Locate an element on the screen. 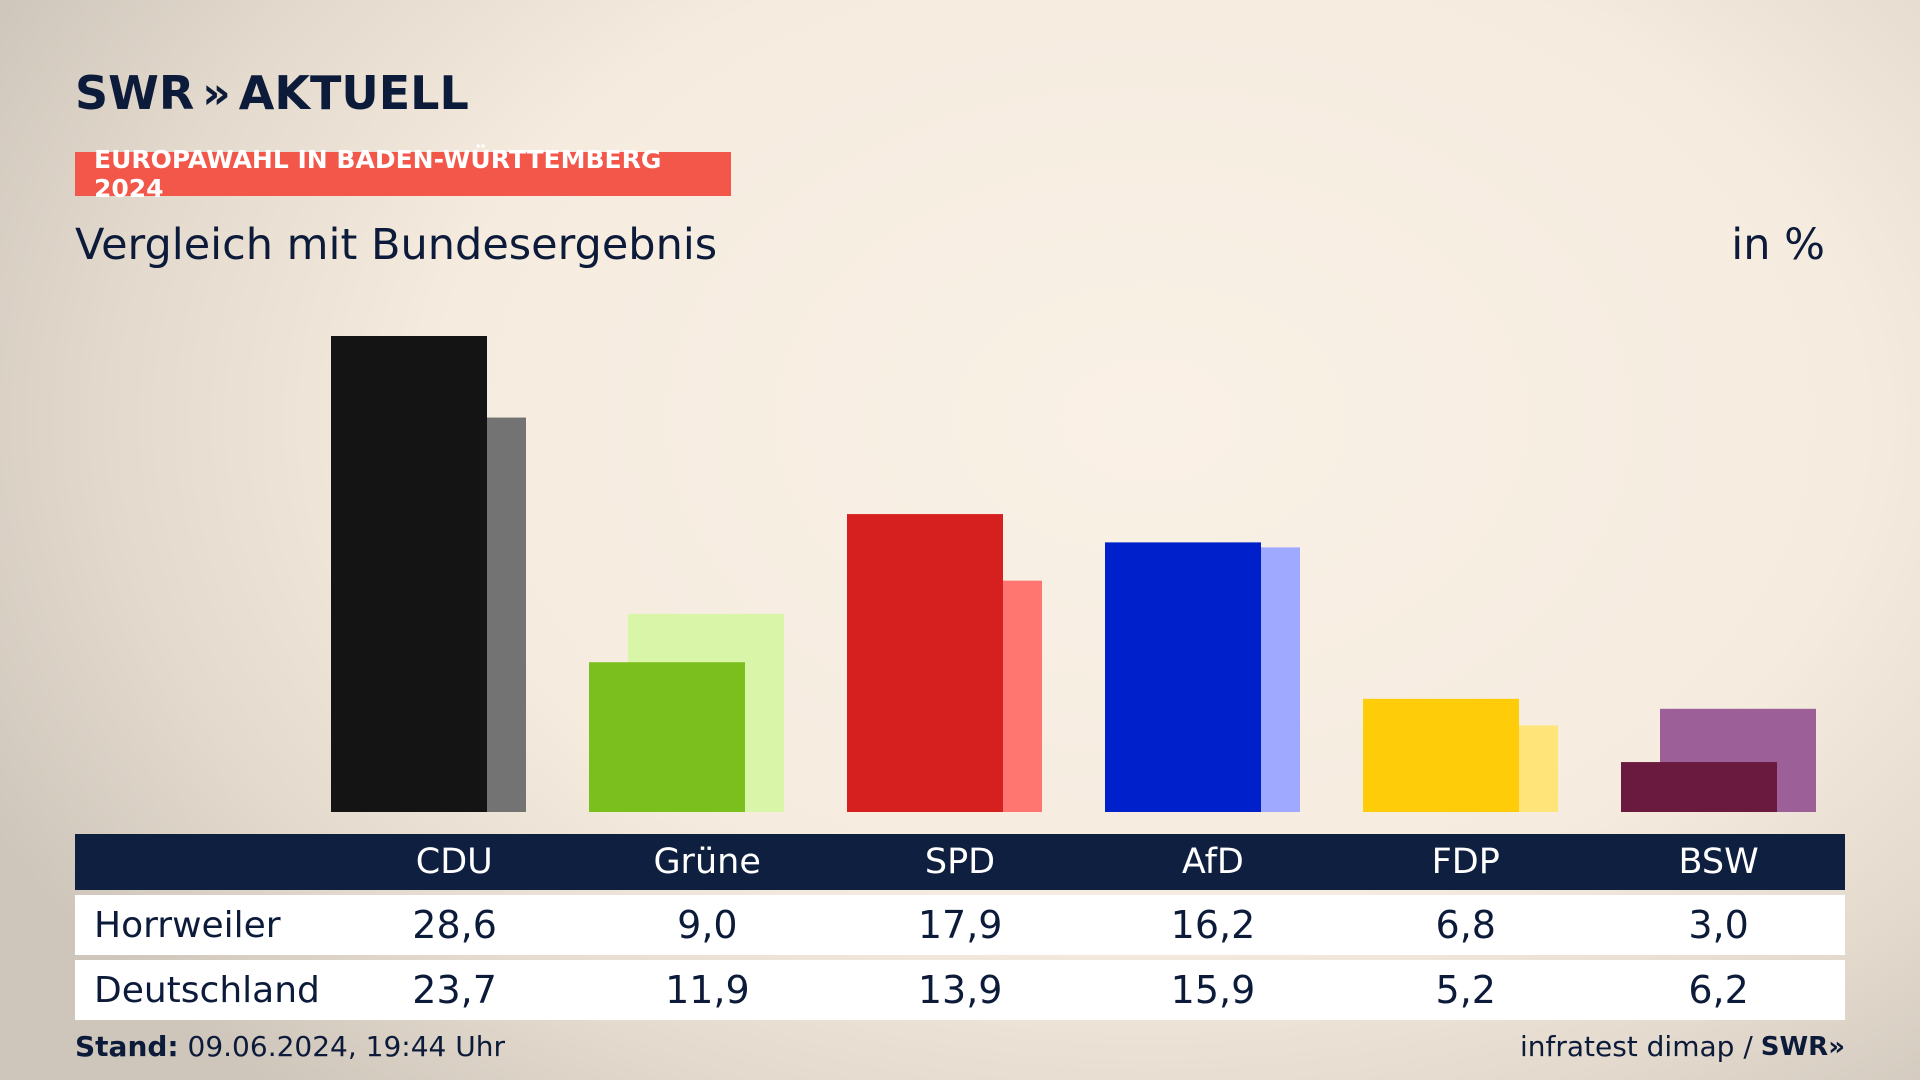 This screenshot has width=1920, height=1080. timestamp: Stand: 09.06.2024, 19:44 Uhr is located at coordinates (290, 1046).